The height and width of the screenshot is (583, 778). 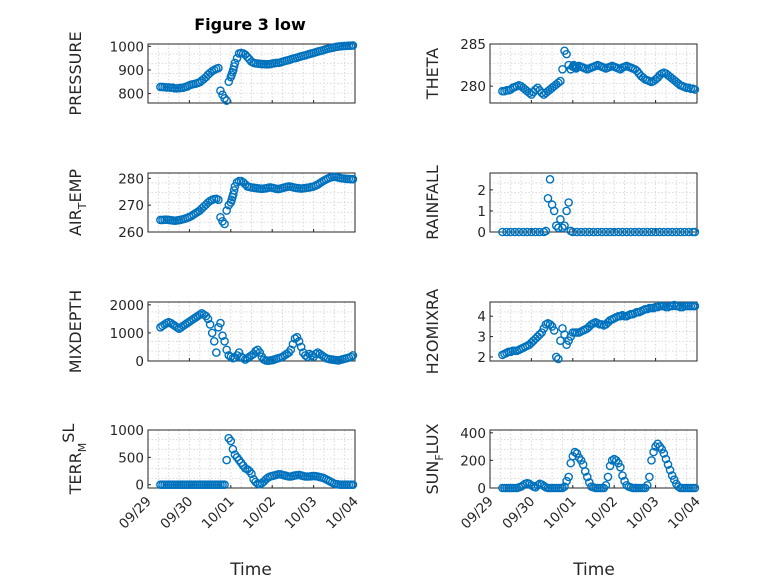 What do you see at coordinates (131, 233) in the screenshot?
I see `y-tick-label: 260` at bounding box center [131, 233].